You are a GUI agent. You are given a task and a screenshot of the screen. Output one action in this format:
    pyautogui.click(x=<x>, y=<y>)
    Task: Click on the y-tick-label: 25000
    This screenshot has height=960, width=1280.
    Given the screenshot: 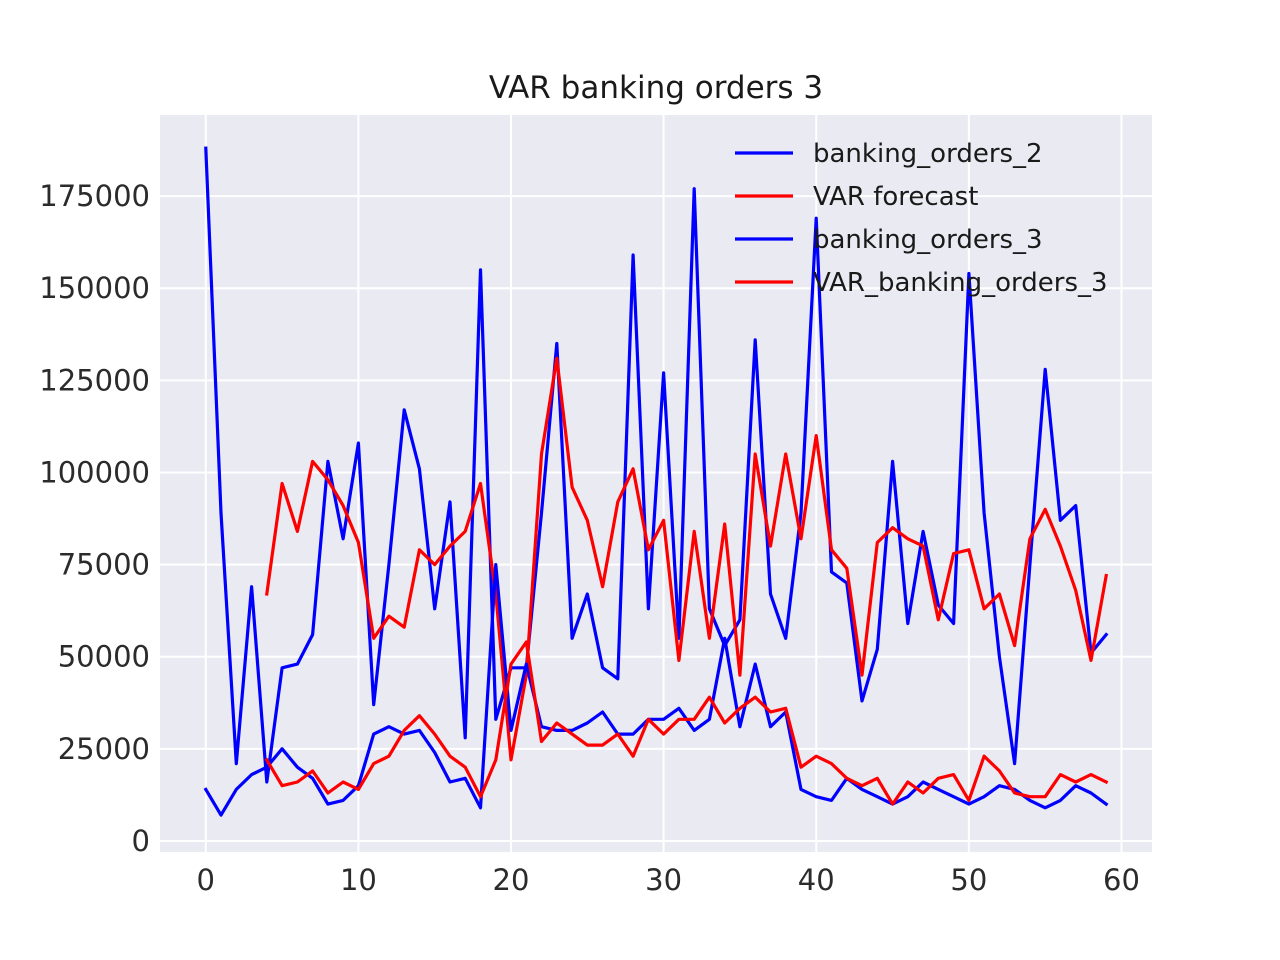 What is the action you would take?
    pyautogui.click(x=104, y=749)
    